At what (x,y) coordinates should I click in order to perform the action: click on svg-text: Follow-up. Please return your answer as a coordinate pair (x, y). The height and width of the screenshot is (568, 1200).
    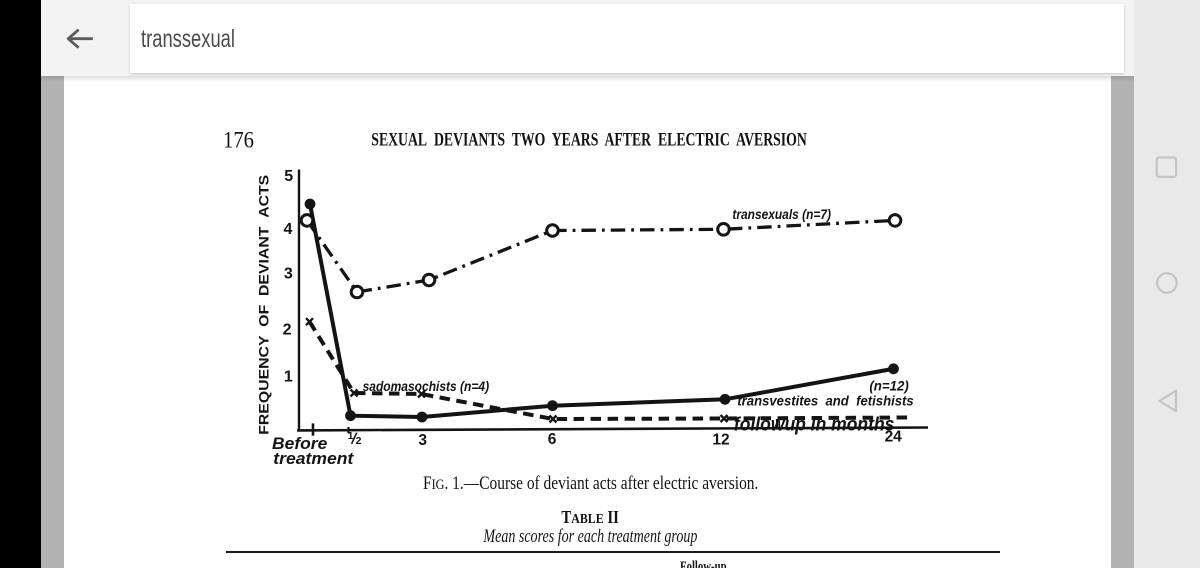
    Looking at the image, I should click on (703, 563).